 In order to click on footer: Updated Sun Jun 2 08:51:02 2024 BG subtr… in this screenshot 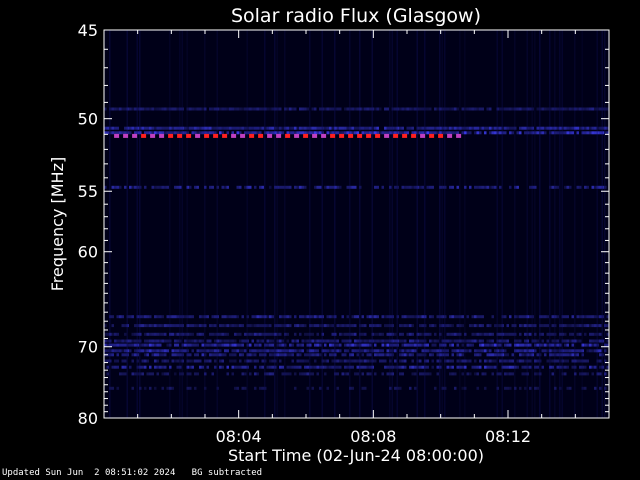, I will do `click(132, 473)`.